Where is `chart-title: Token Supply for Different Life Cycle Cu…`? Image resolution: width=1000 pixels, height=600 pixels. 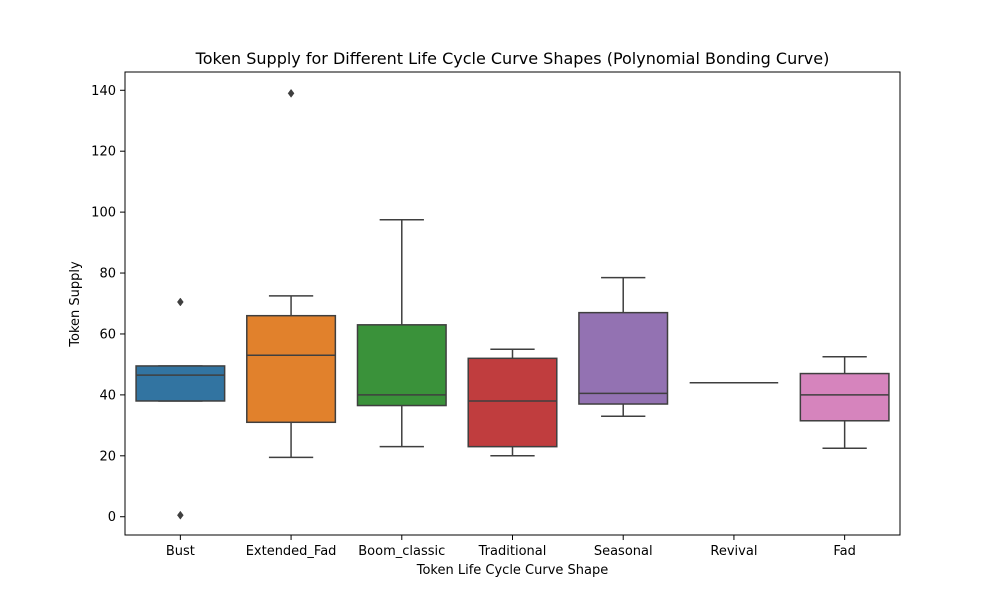 chart-title: Token Supply for Different Life Cycle Cu… is located at coordinates (512, 58).